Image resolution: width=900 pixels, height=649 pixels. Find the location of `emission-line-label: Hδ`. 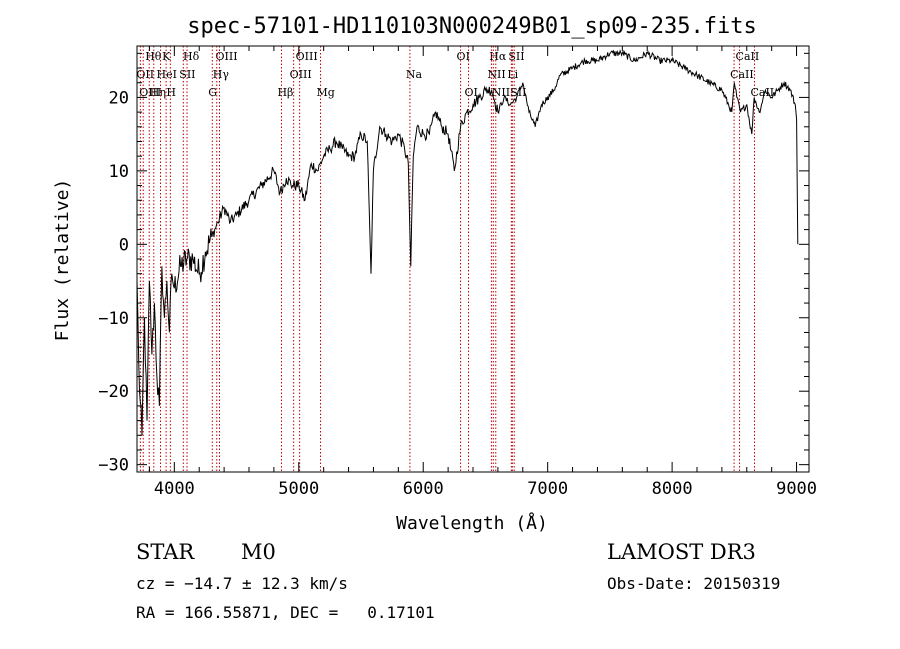

emission-line-label: Hδ is located at coordinates (191, 56).